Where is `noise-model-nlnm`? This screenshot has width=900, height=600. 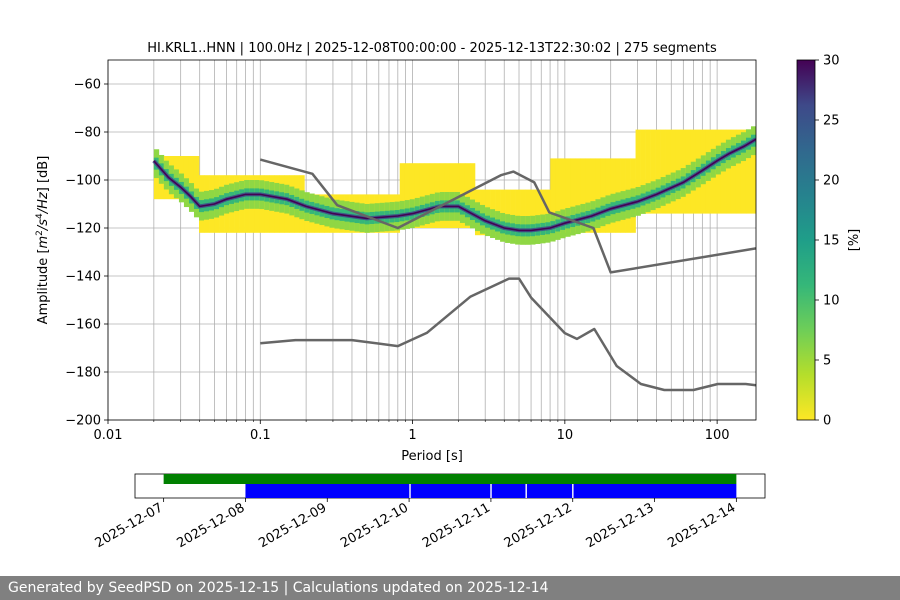
noise-model-nlnm is located at coordinates (508, 334).